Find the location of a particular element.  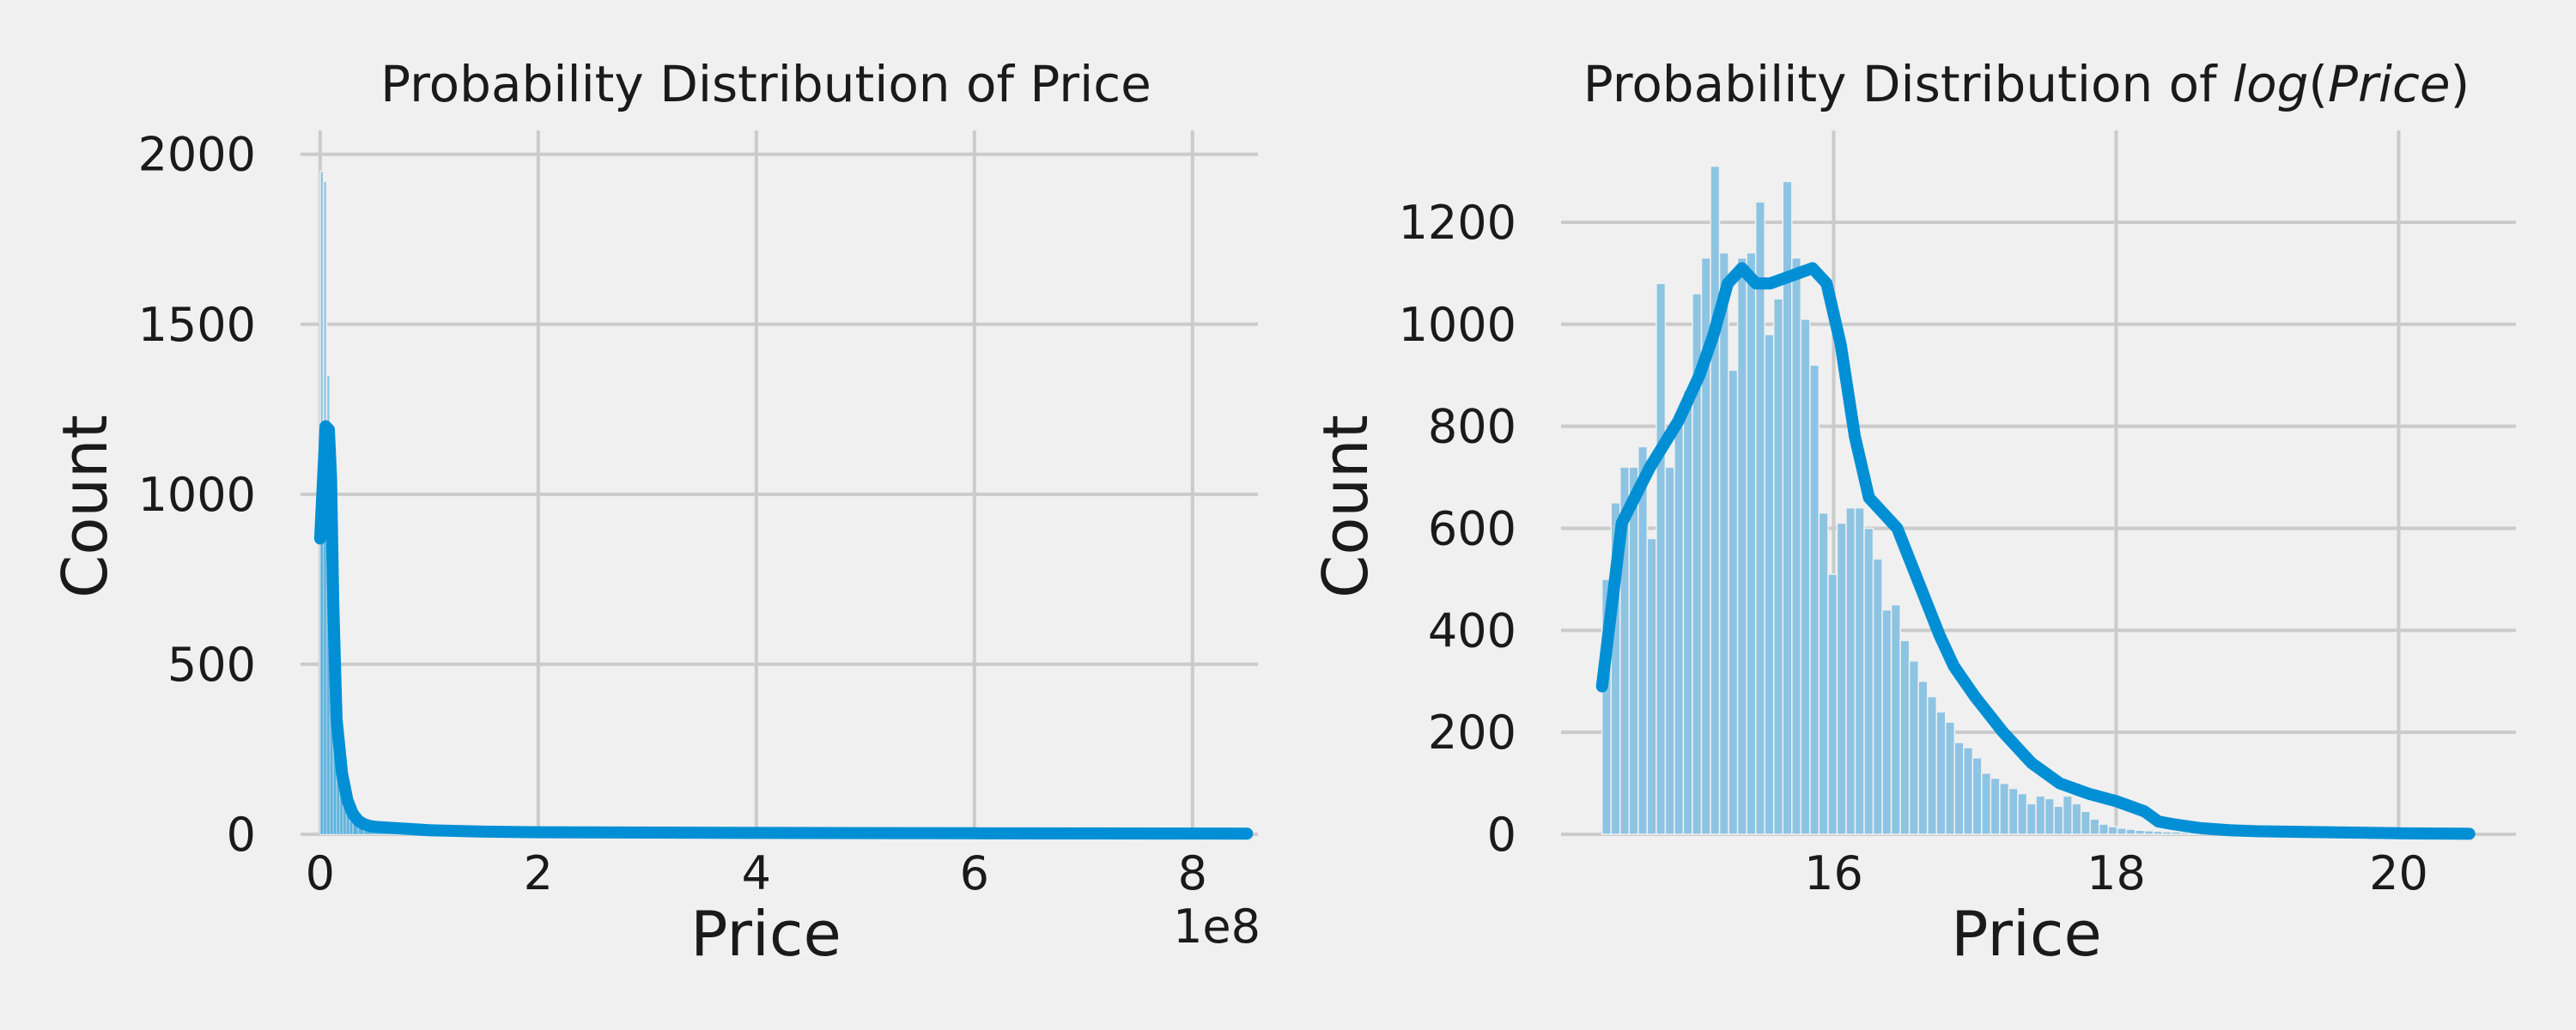

title-paren-close: ) is located at coordinates (2460, 84).